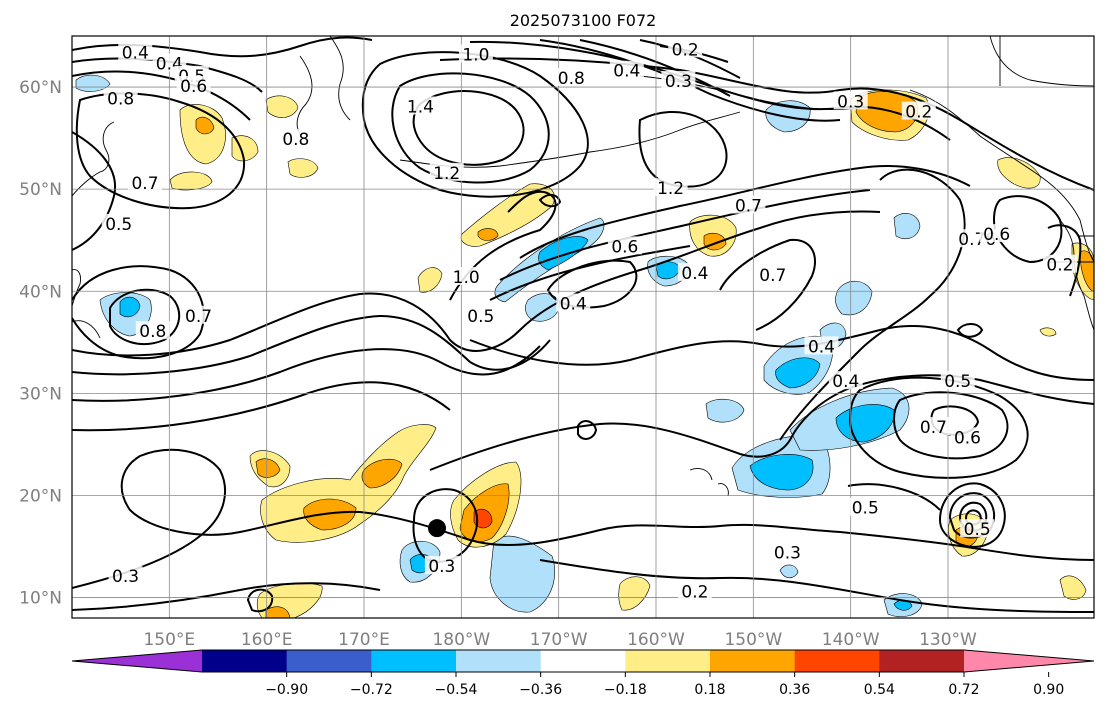 Image resolution: width=1105 pixels, height=712 pixels. What do you see at coordinates (364, 640) in the screenshot?
I see `lon-tick-label: 170°E` at bounding box center [364, 640].